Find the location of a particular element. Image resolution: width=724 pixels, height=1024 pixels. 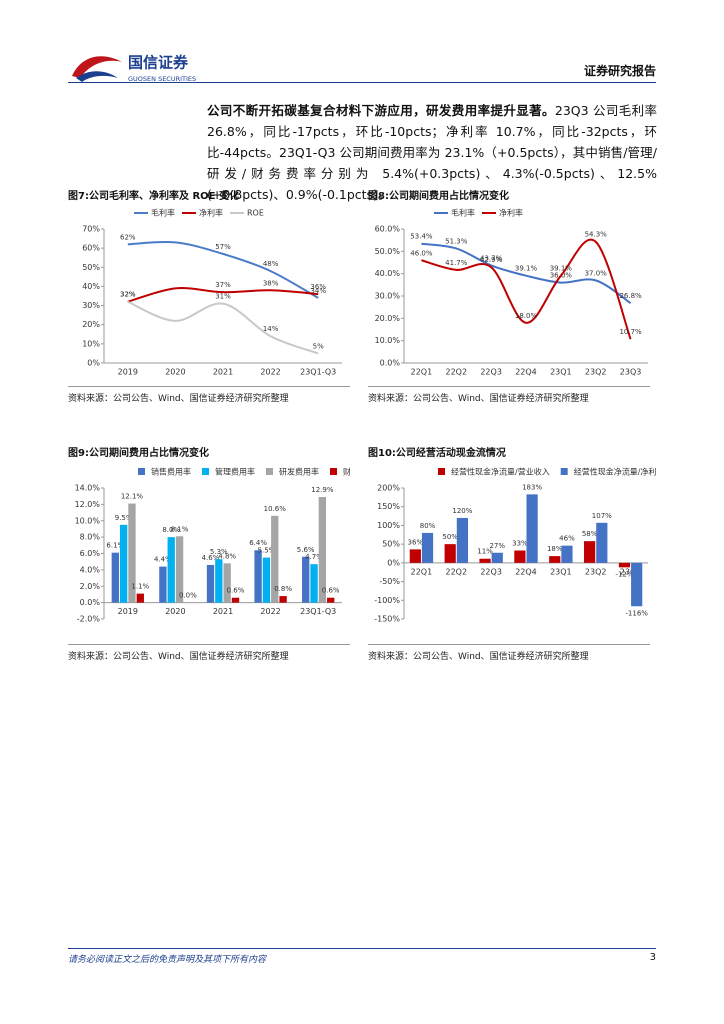

data-label: 31% is located at coordinates (223, 297).